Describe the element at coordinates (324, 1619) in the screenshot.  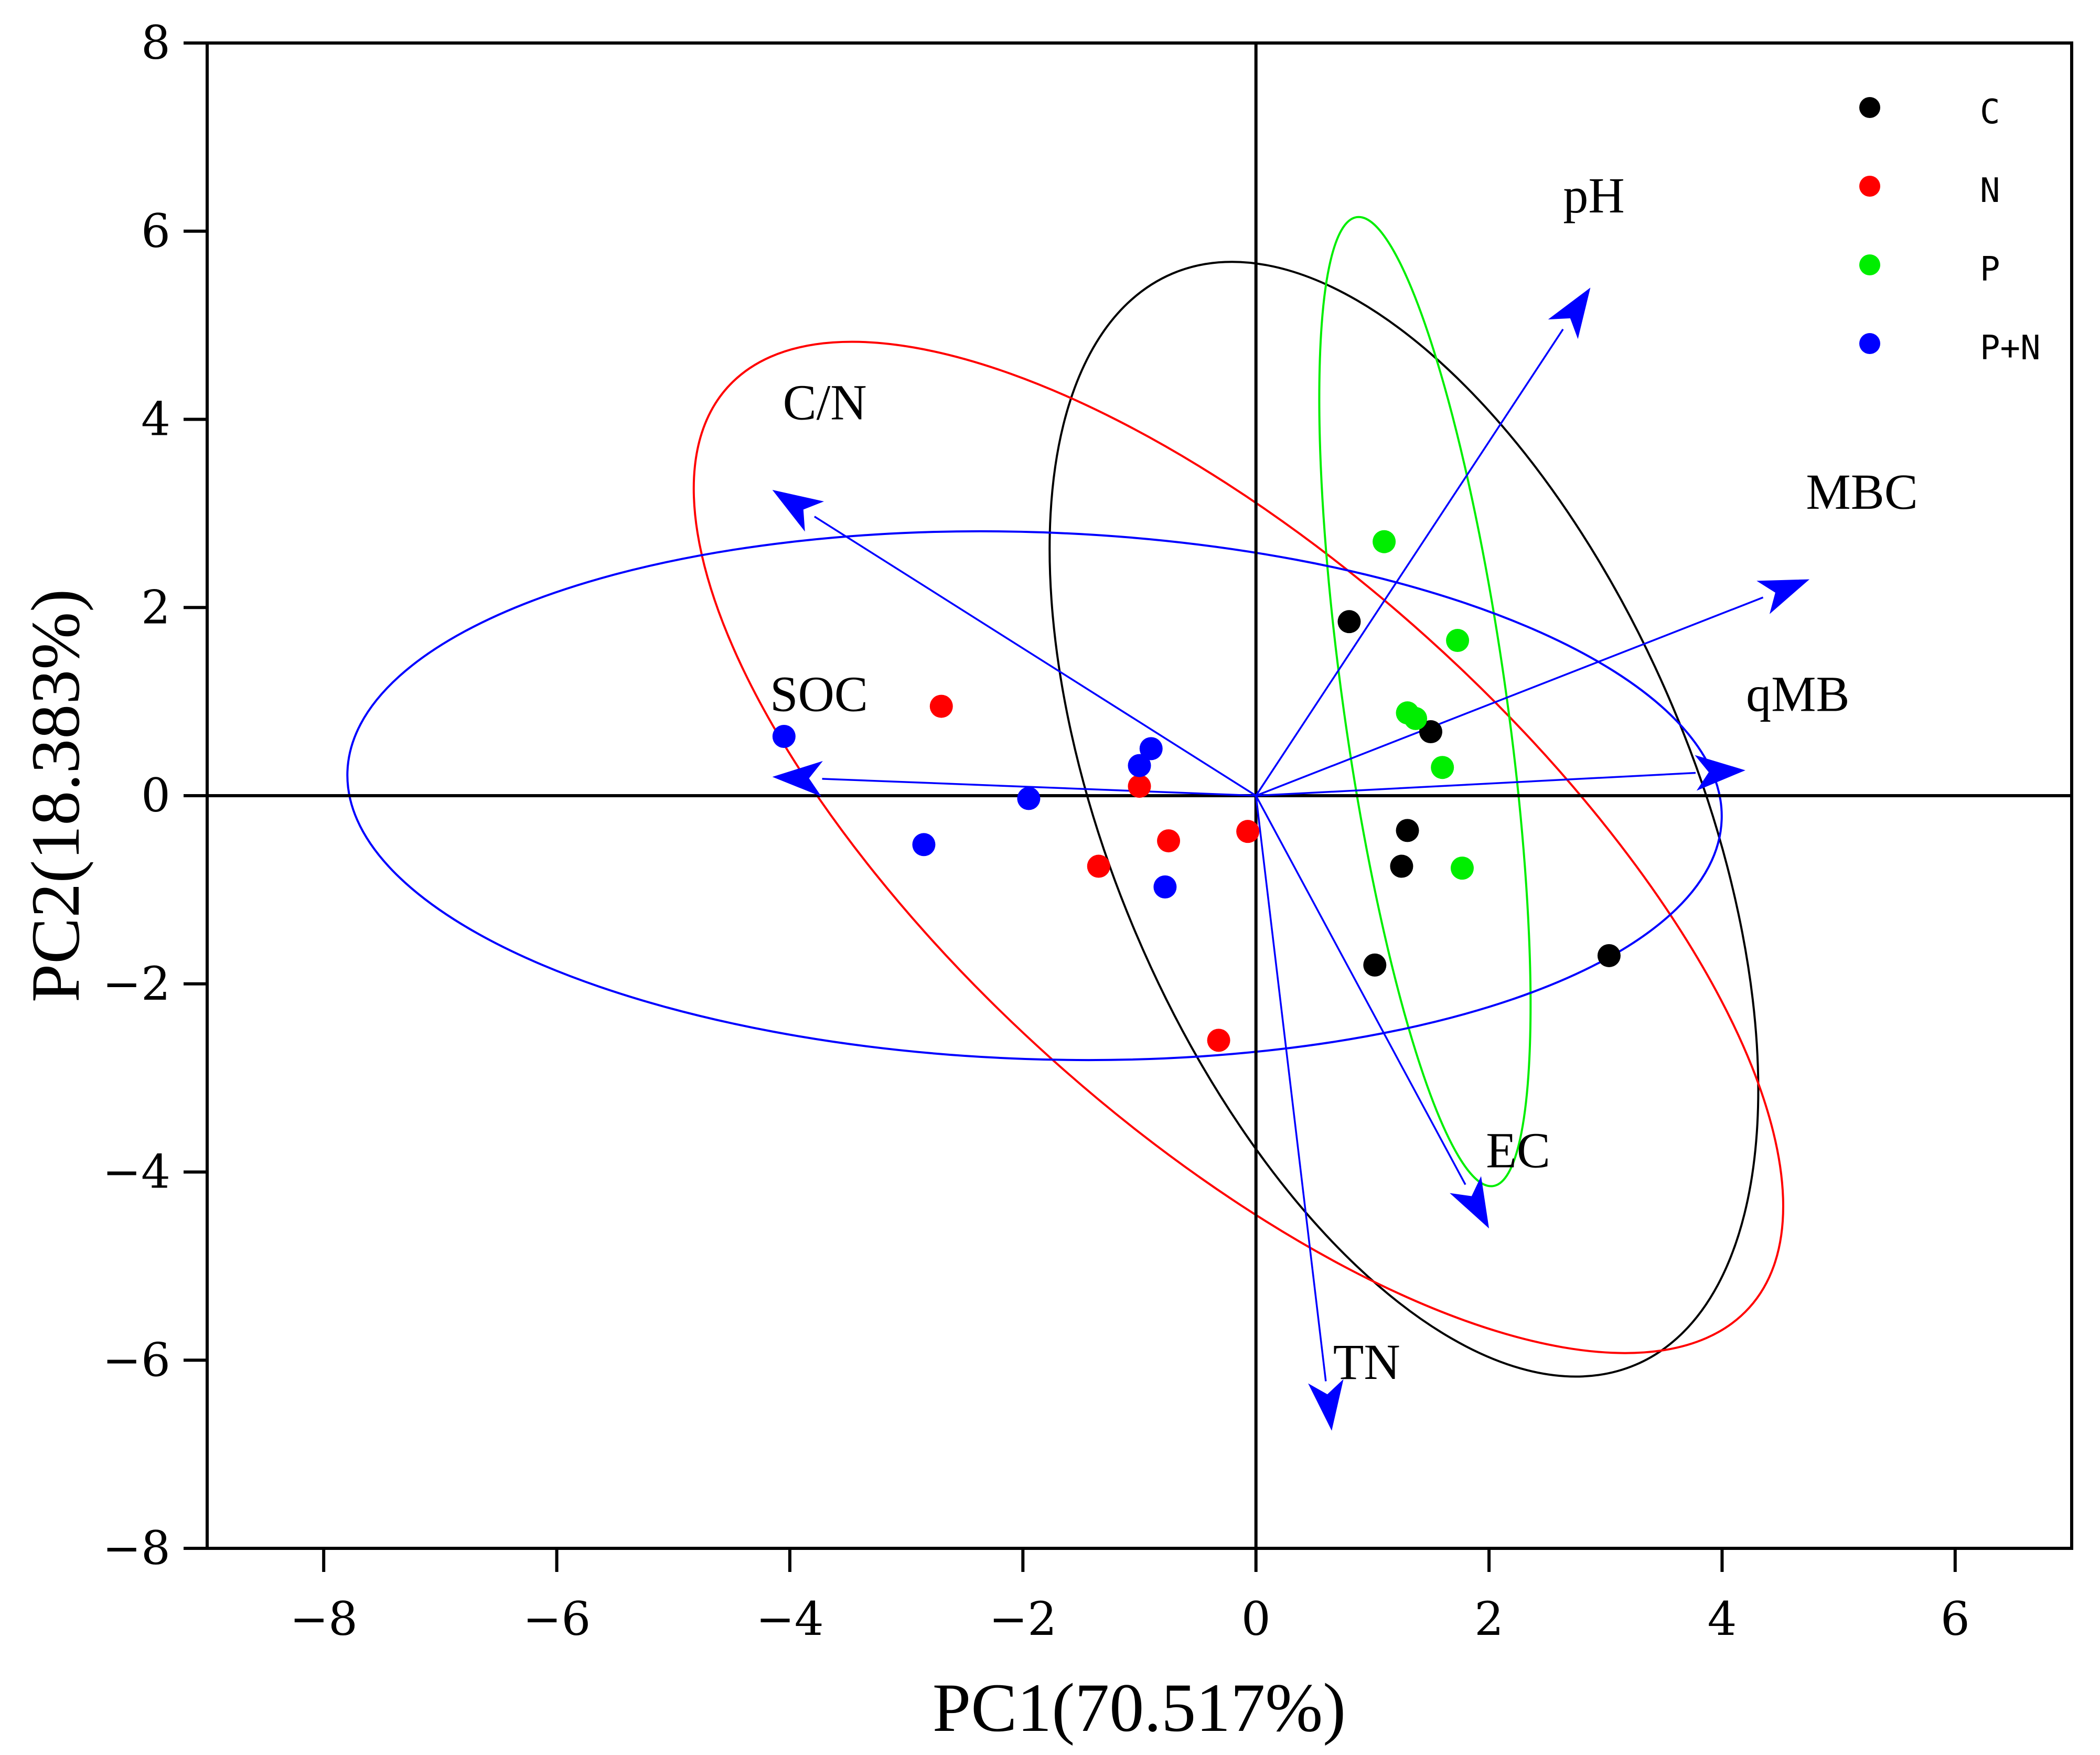
I see `x-tick-label: −8` at that location.